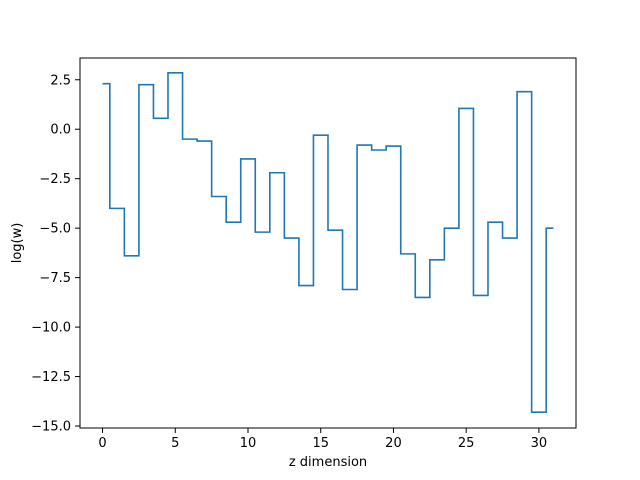 This screenshot has height=480, width=640. I want to click on y-tick-label: 0.0, so click(60, 130).